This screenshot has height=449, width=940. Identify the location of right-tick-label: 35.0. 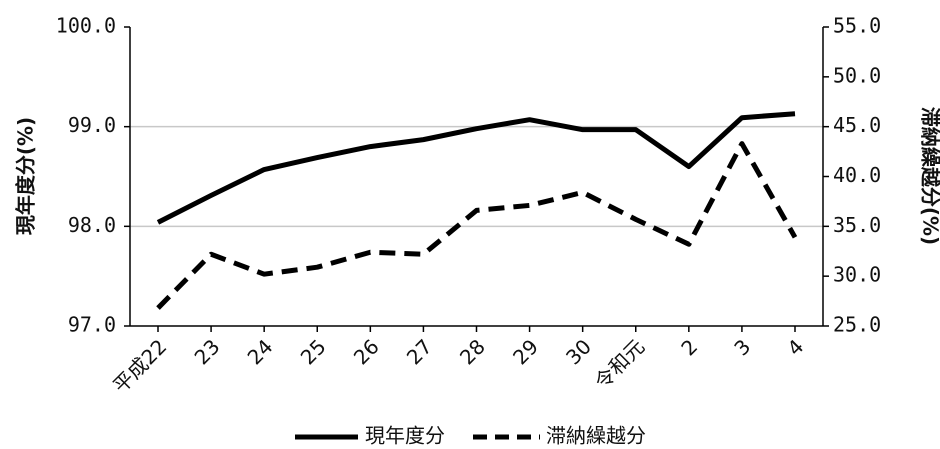
(857, 225).